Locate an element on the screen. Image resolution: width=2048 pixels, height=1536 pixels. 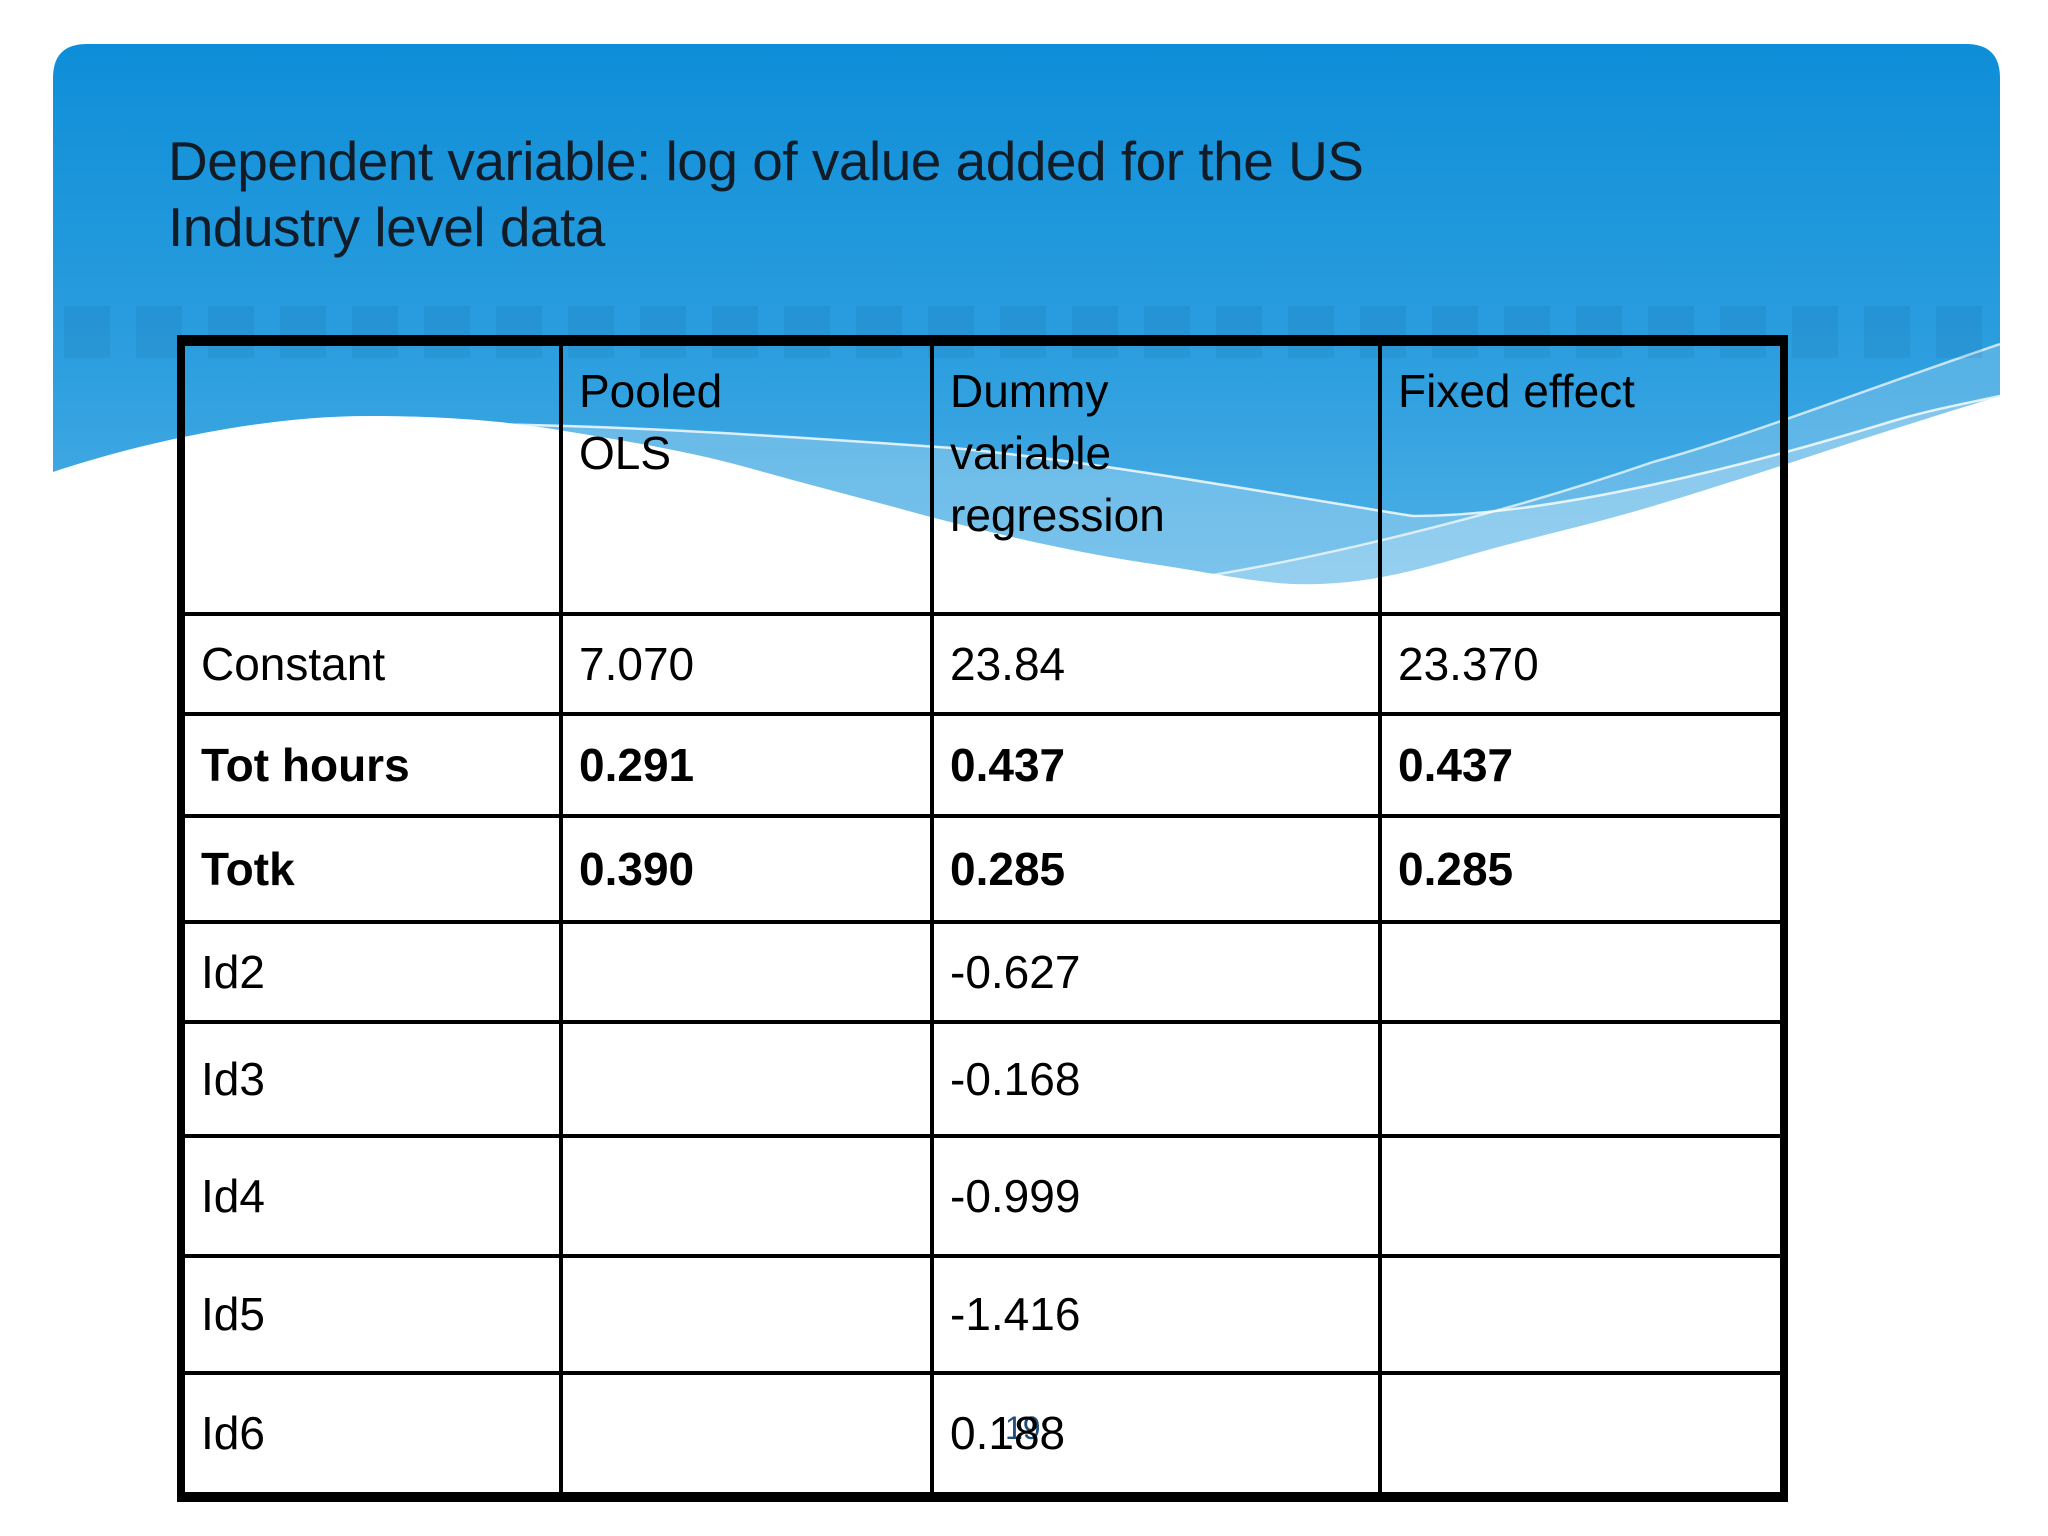
corner-header-cell is located at coordinates (371, 477).